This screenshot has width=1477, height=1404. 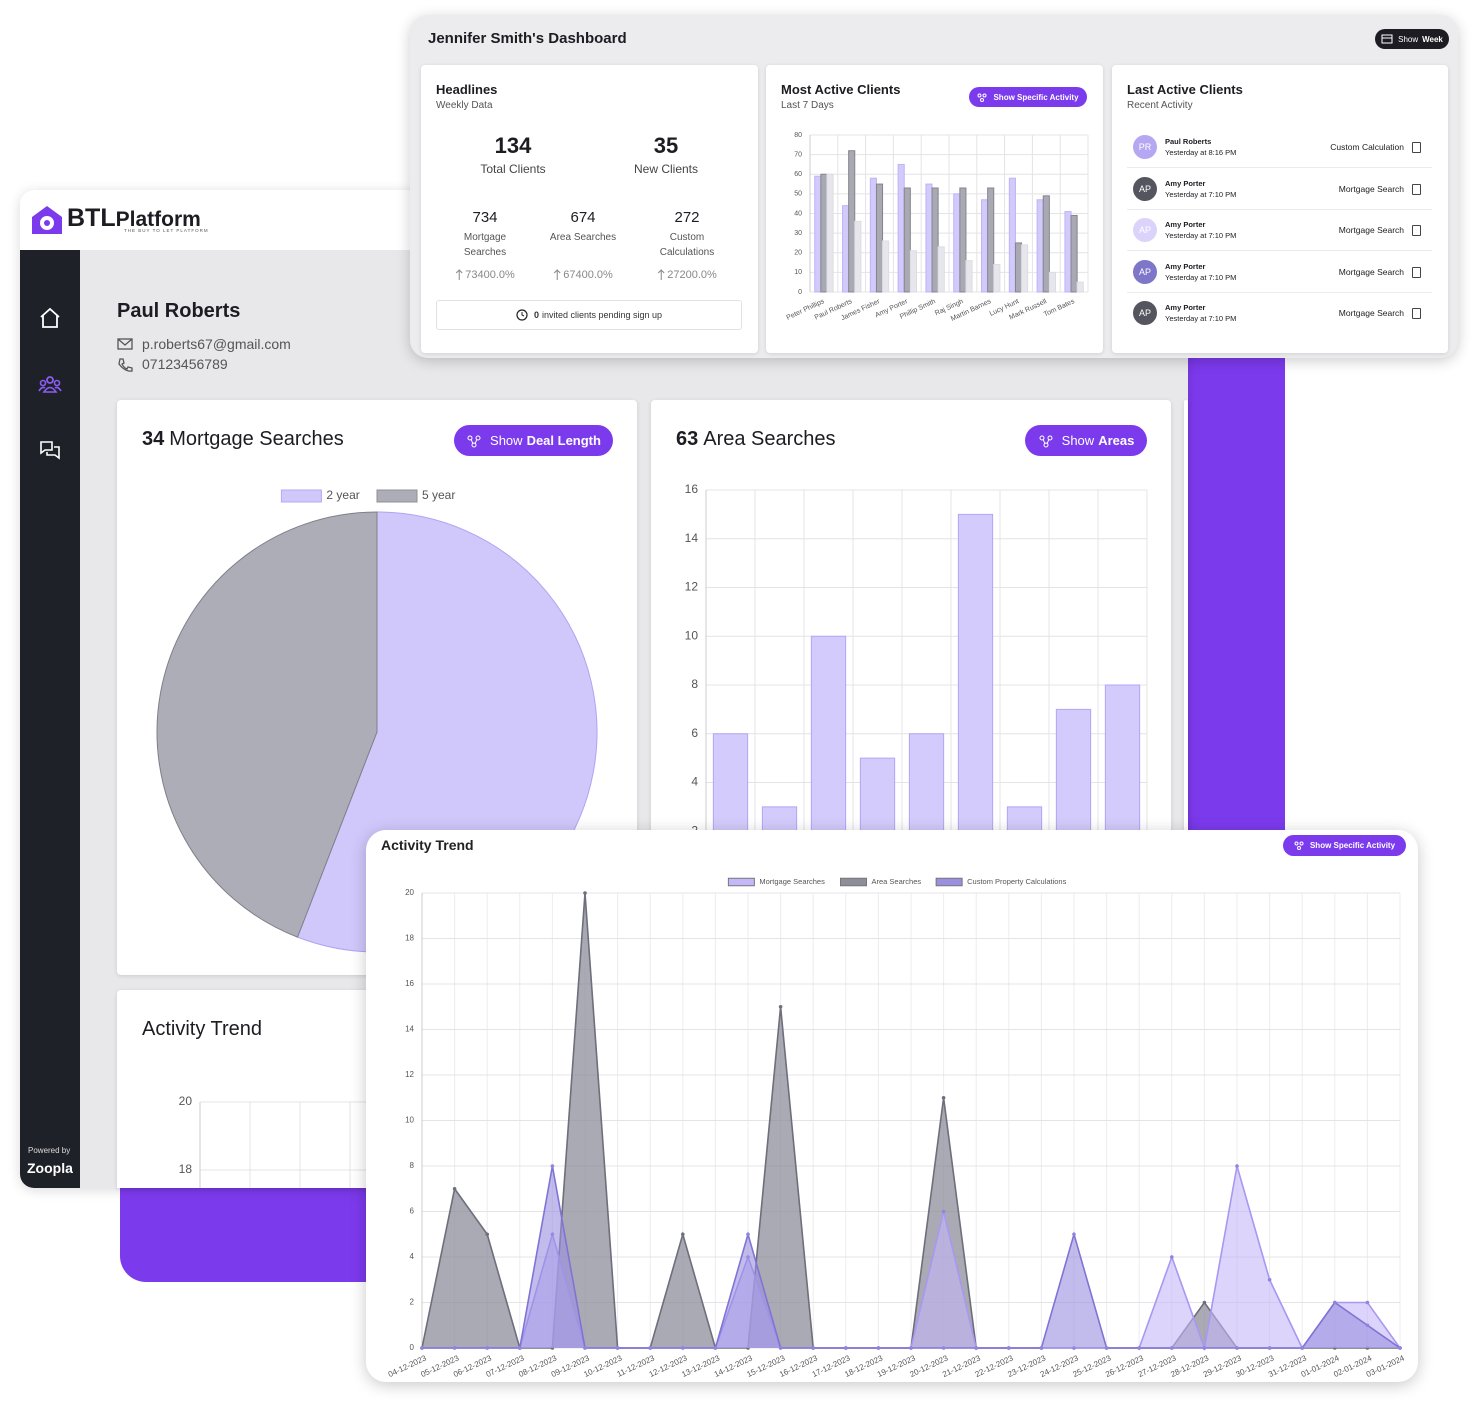 What do you see at coordinates (1186, 687) in the screenshot?
I see `card-edge` at bounding box center [1186, 687].